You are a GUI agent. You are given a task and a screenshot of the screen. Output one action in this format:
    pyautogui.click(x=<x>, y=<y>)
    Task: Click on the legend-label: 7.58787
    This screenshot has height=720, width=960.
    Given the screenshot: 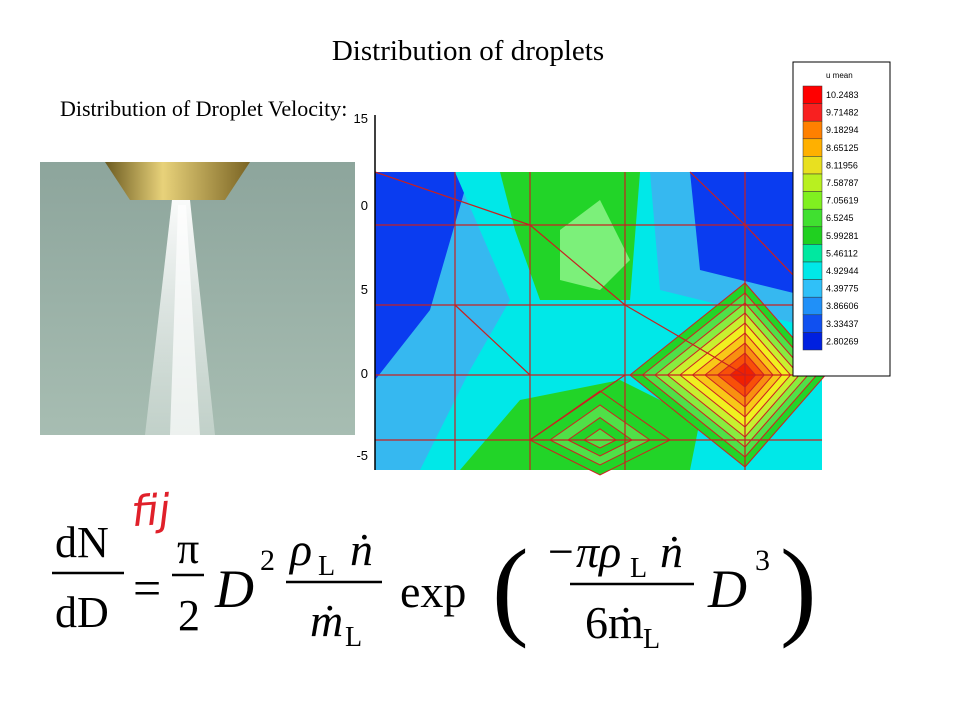 What is the action you would take?
    pyautogui.click(x=842, y=183)
    